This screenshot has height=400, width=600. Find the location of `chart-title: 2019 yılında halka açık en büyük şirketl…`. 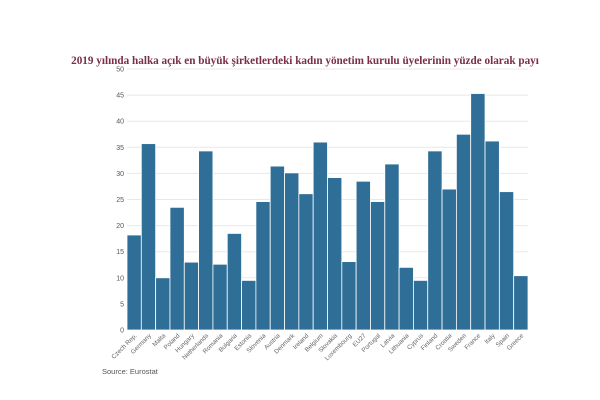

chart-title: 2019 yılında halka açık en büyük şirketl… is located at coordinates (305, 61).